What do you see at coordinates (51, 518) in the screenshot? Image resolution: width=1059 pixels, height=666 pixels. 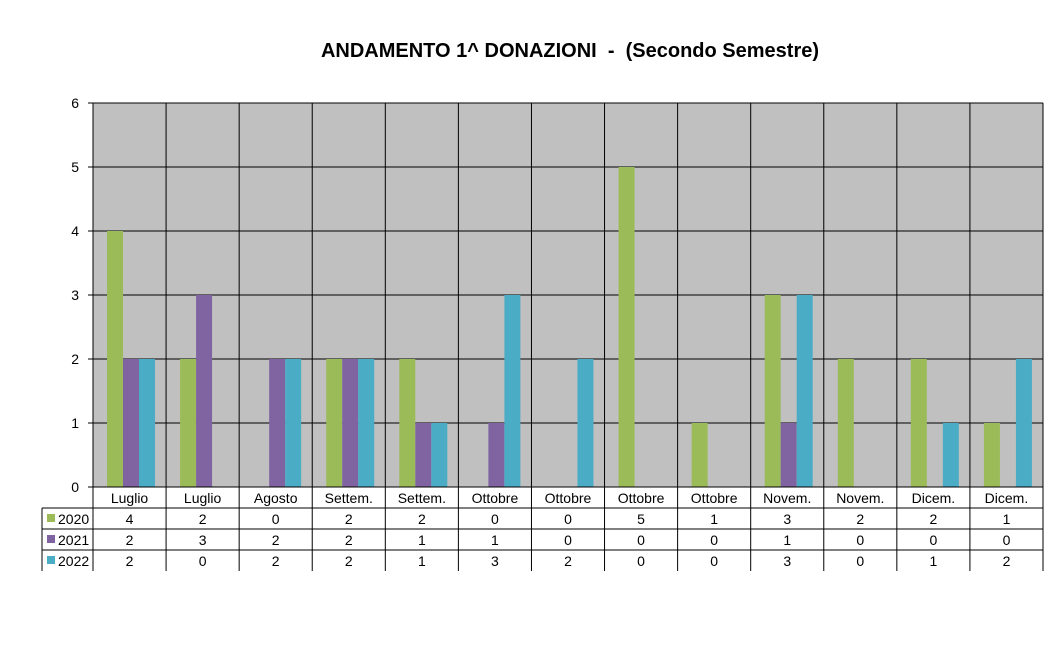 I see `legend-swatch-2020` at bounding box center [51, 518].